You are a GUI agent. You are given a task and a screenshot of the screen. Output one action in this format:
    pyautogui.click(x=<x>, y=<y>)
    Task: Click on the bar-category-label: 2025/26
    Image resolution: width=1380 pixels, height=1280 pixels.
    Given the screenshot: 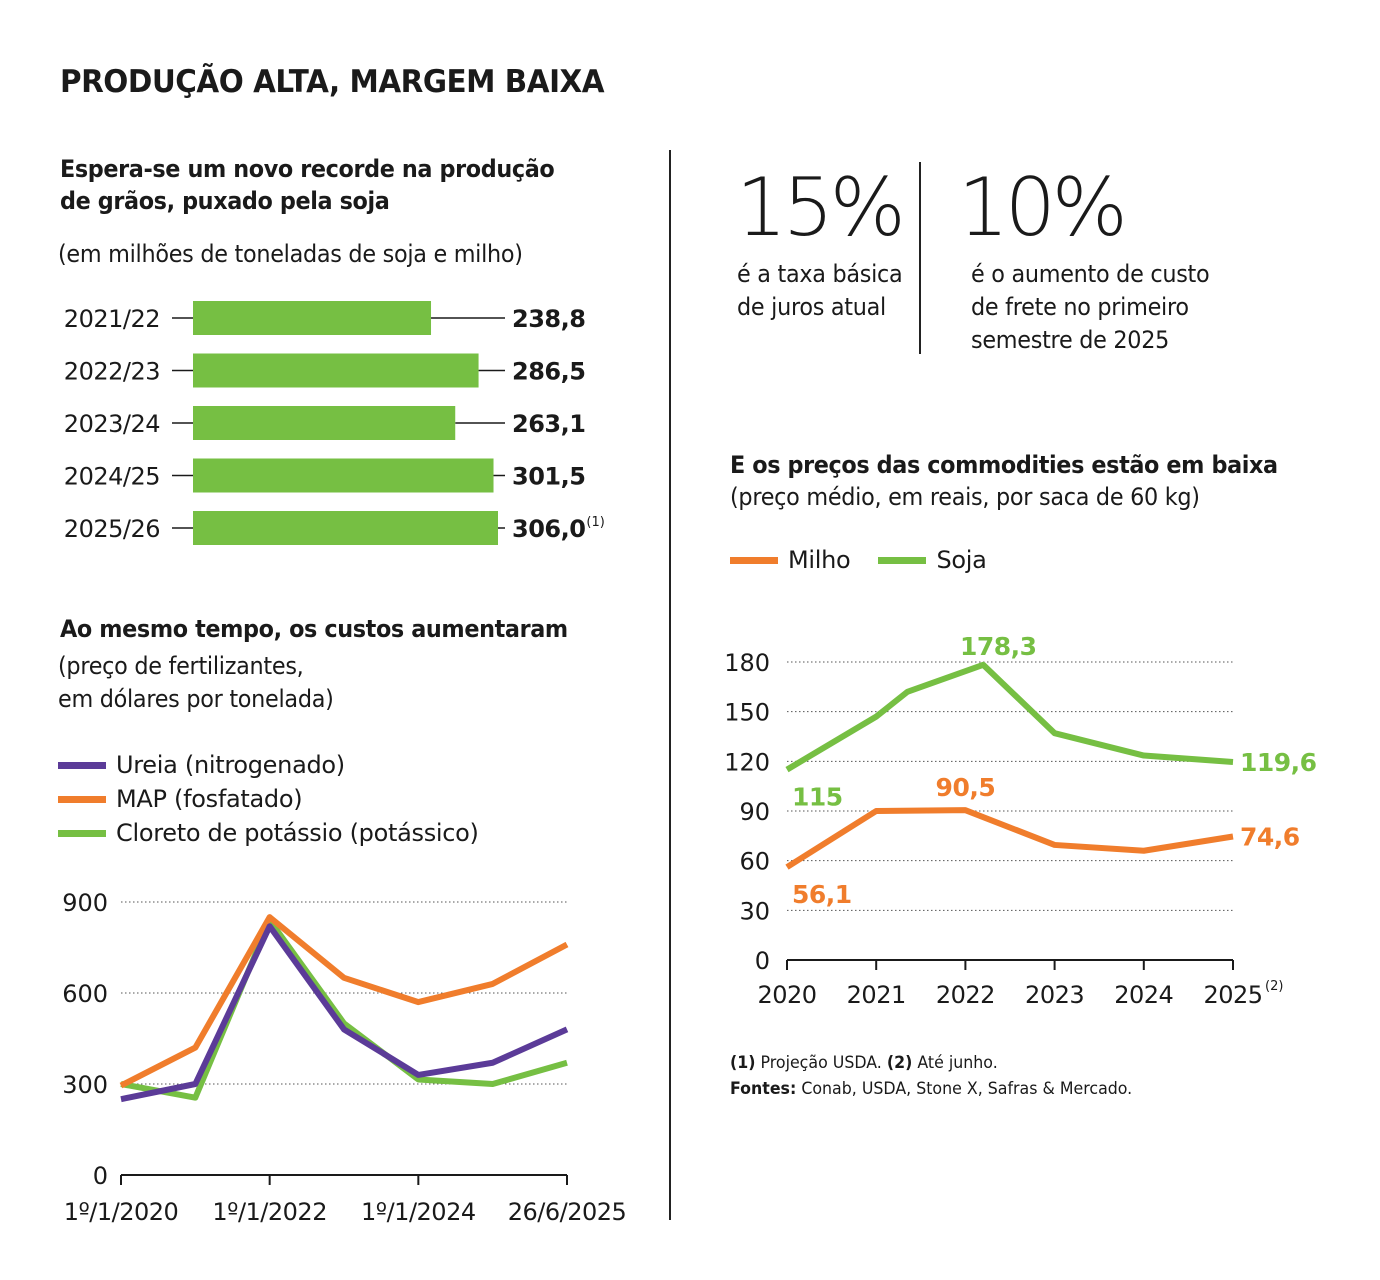 What is the action you would take?
    pyautogui.click(x=112, y=529)
    